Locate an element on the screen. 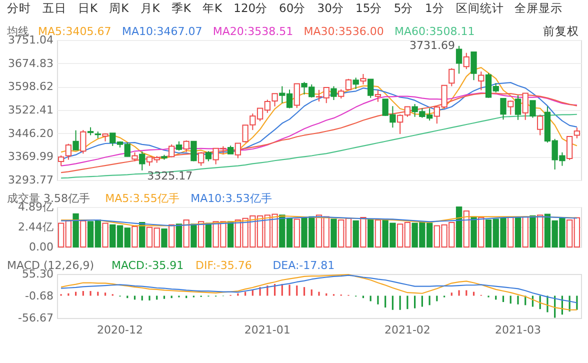 This screenshot has width=588, height=363. x-tick-label: 2021-02 is located at coordinates (407, 330).